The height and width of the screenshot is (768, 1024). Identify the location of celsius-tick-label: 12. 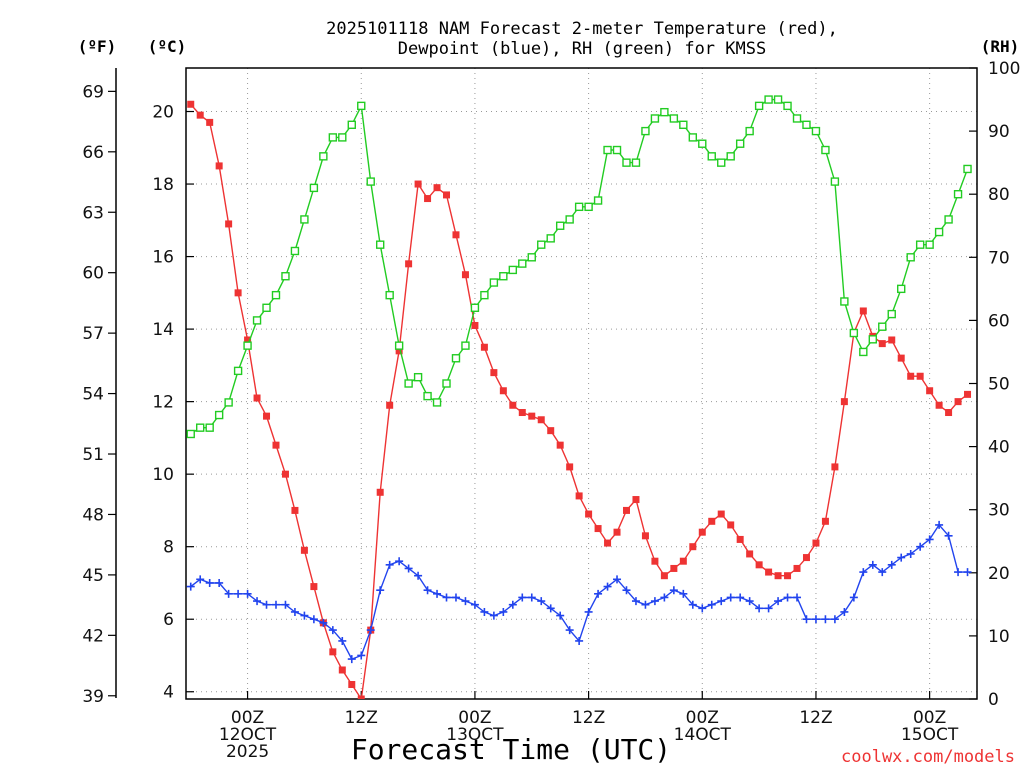
(163, 403).